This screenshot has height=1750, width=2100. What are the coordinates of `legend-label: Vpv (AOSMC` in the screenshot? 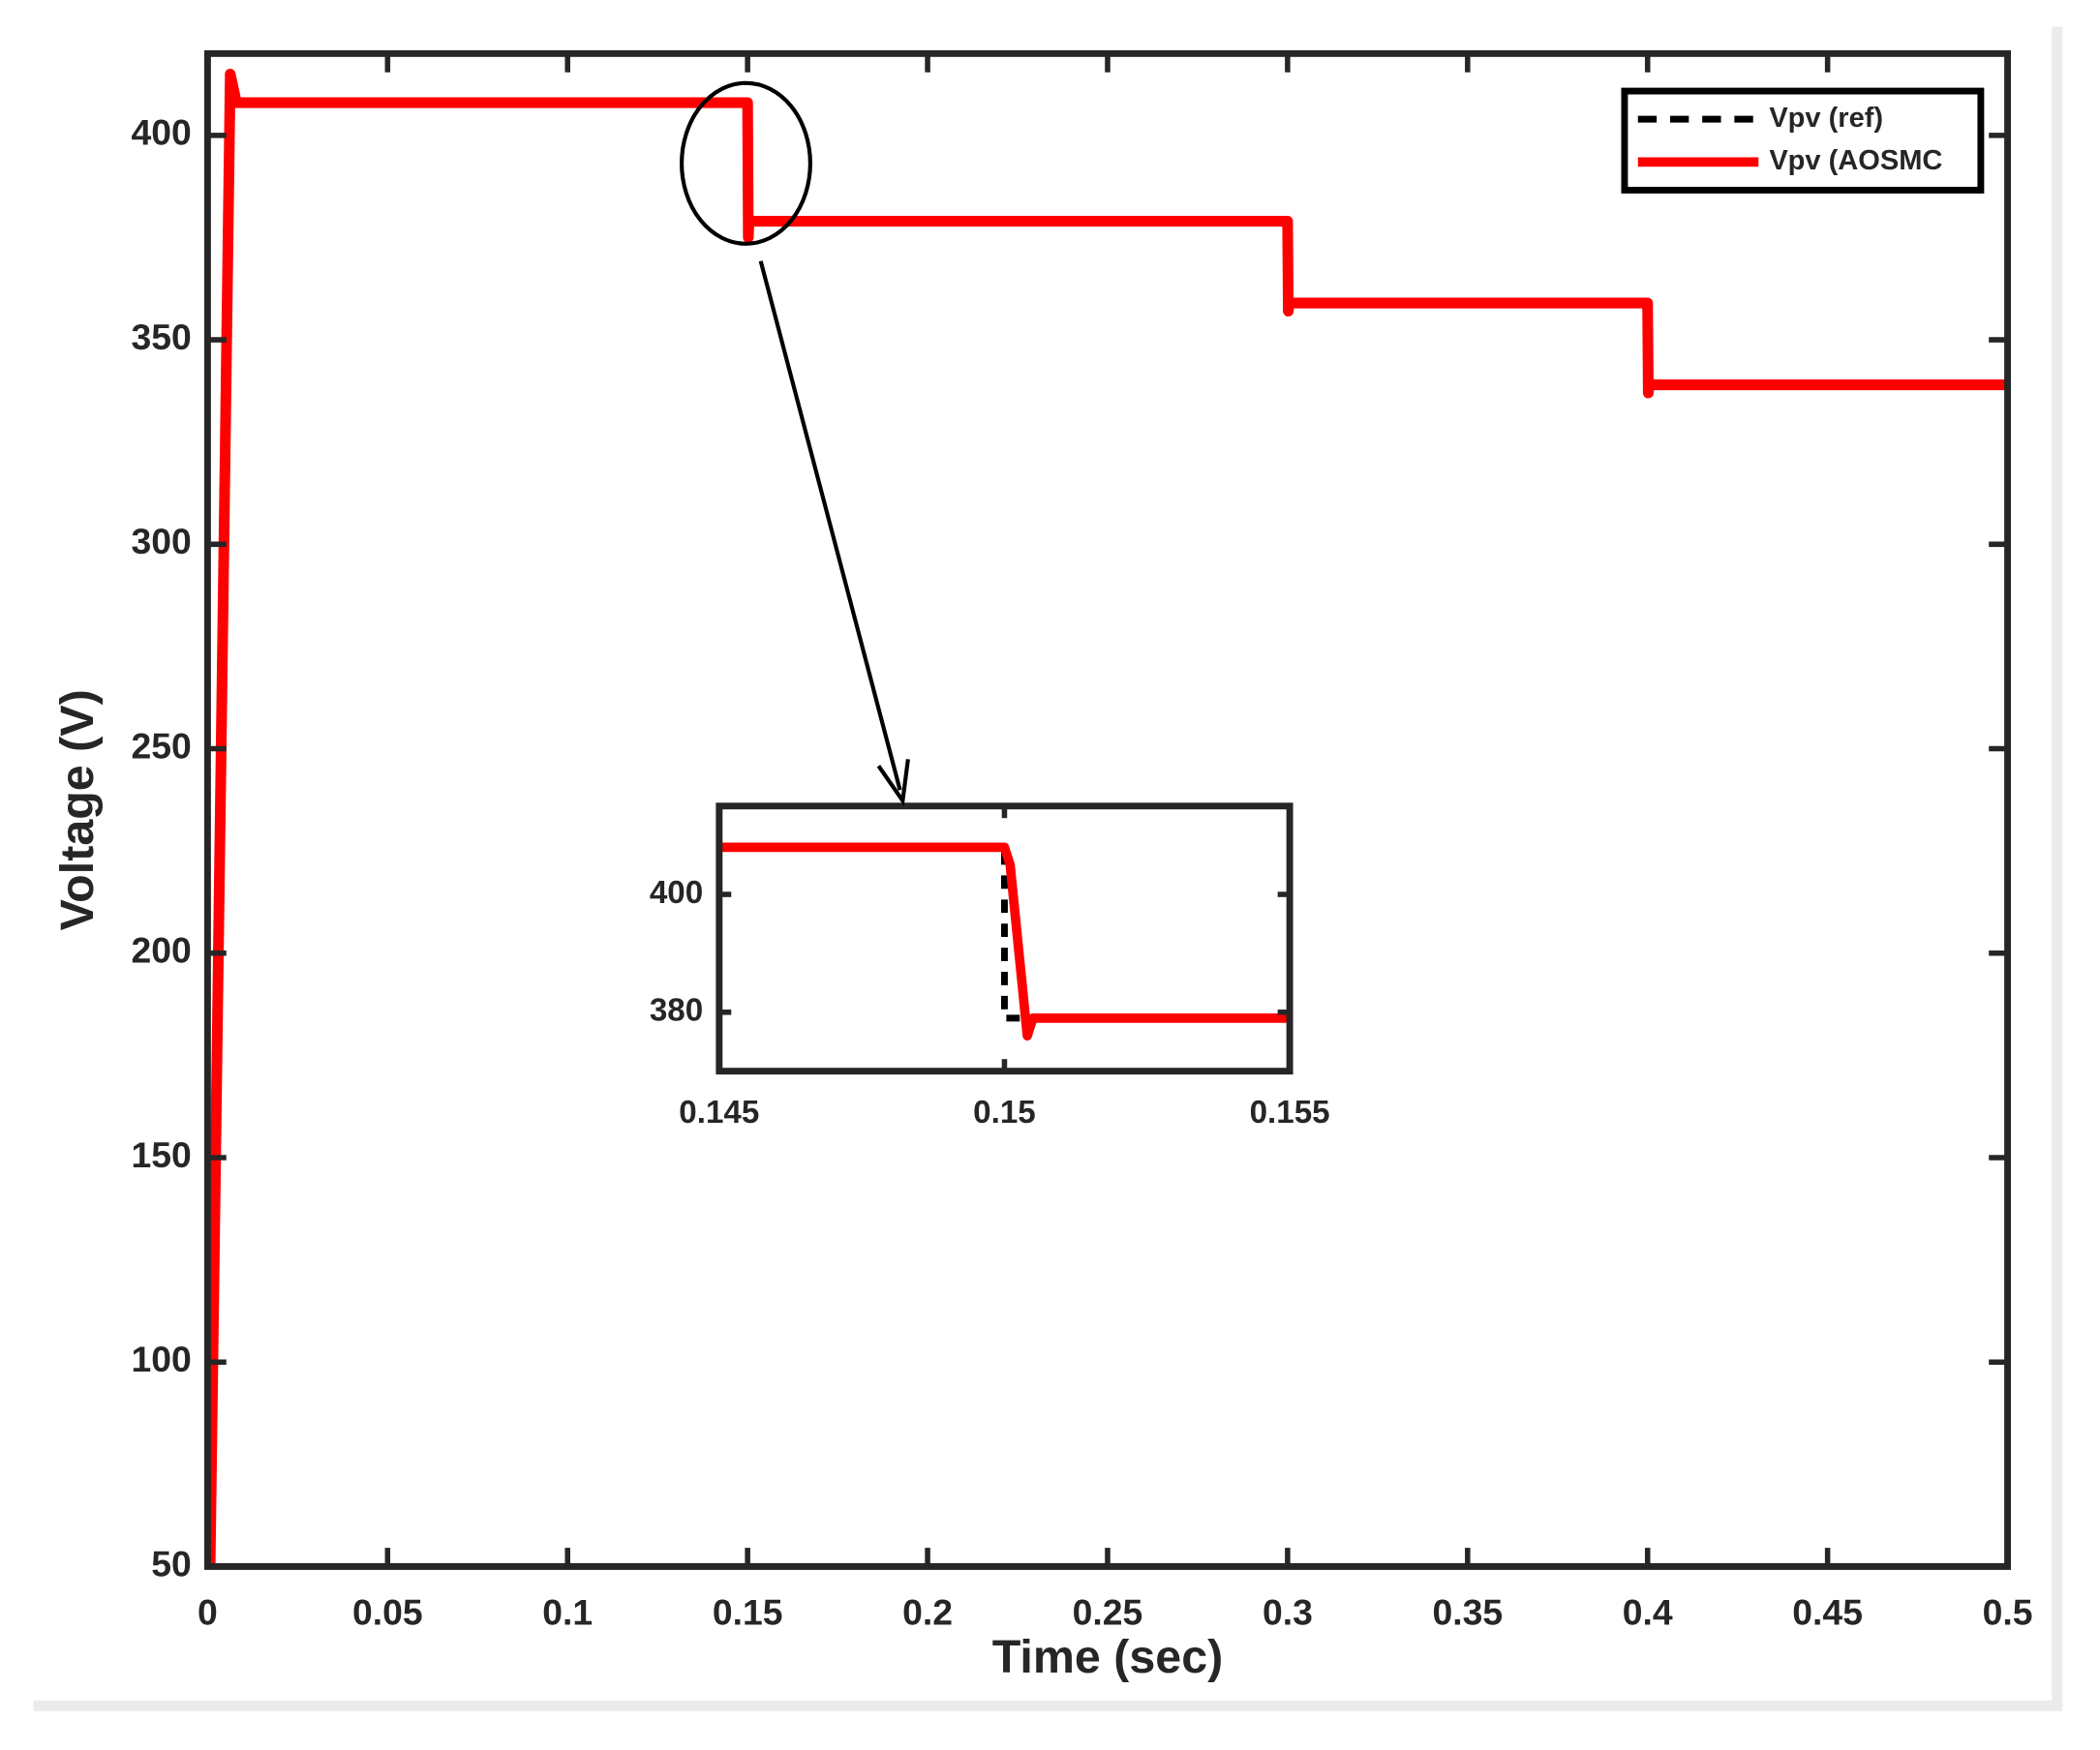 It's located at (1855, 160).